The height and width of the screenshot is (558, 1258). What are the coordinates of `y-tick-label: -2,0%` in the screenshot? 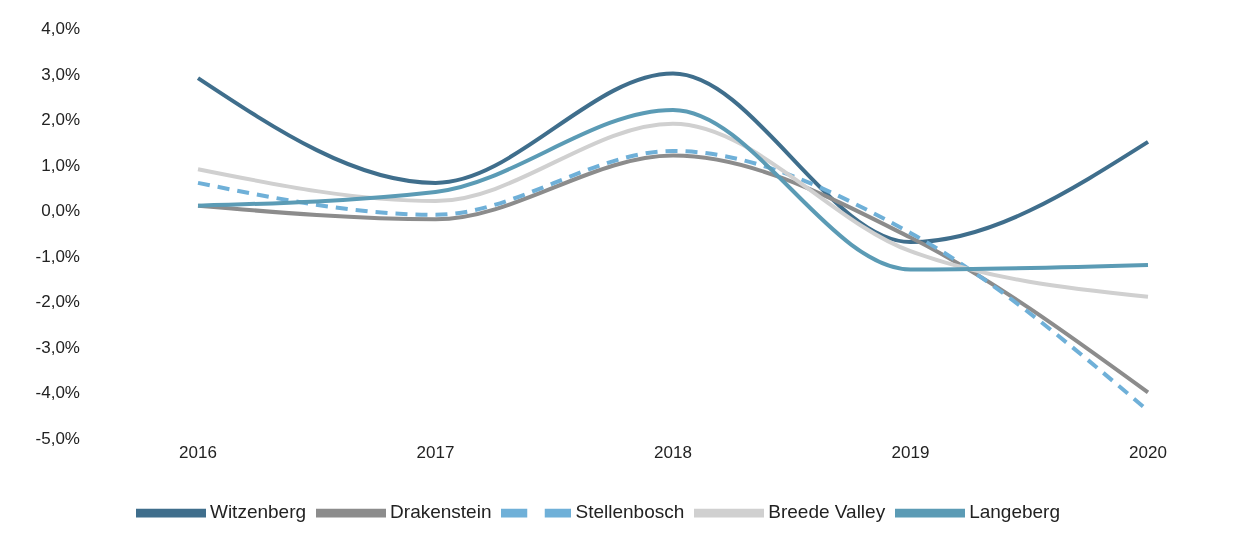 It's located at (57, 302).